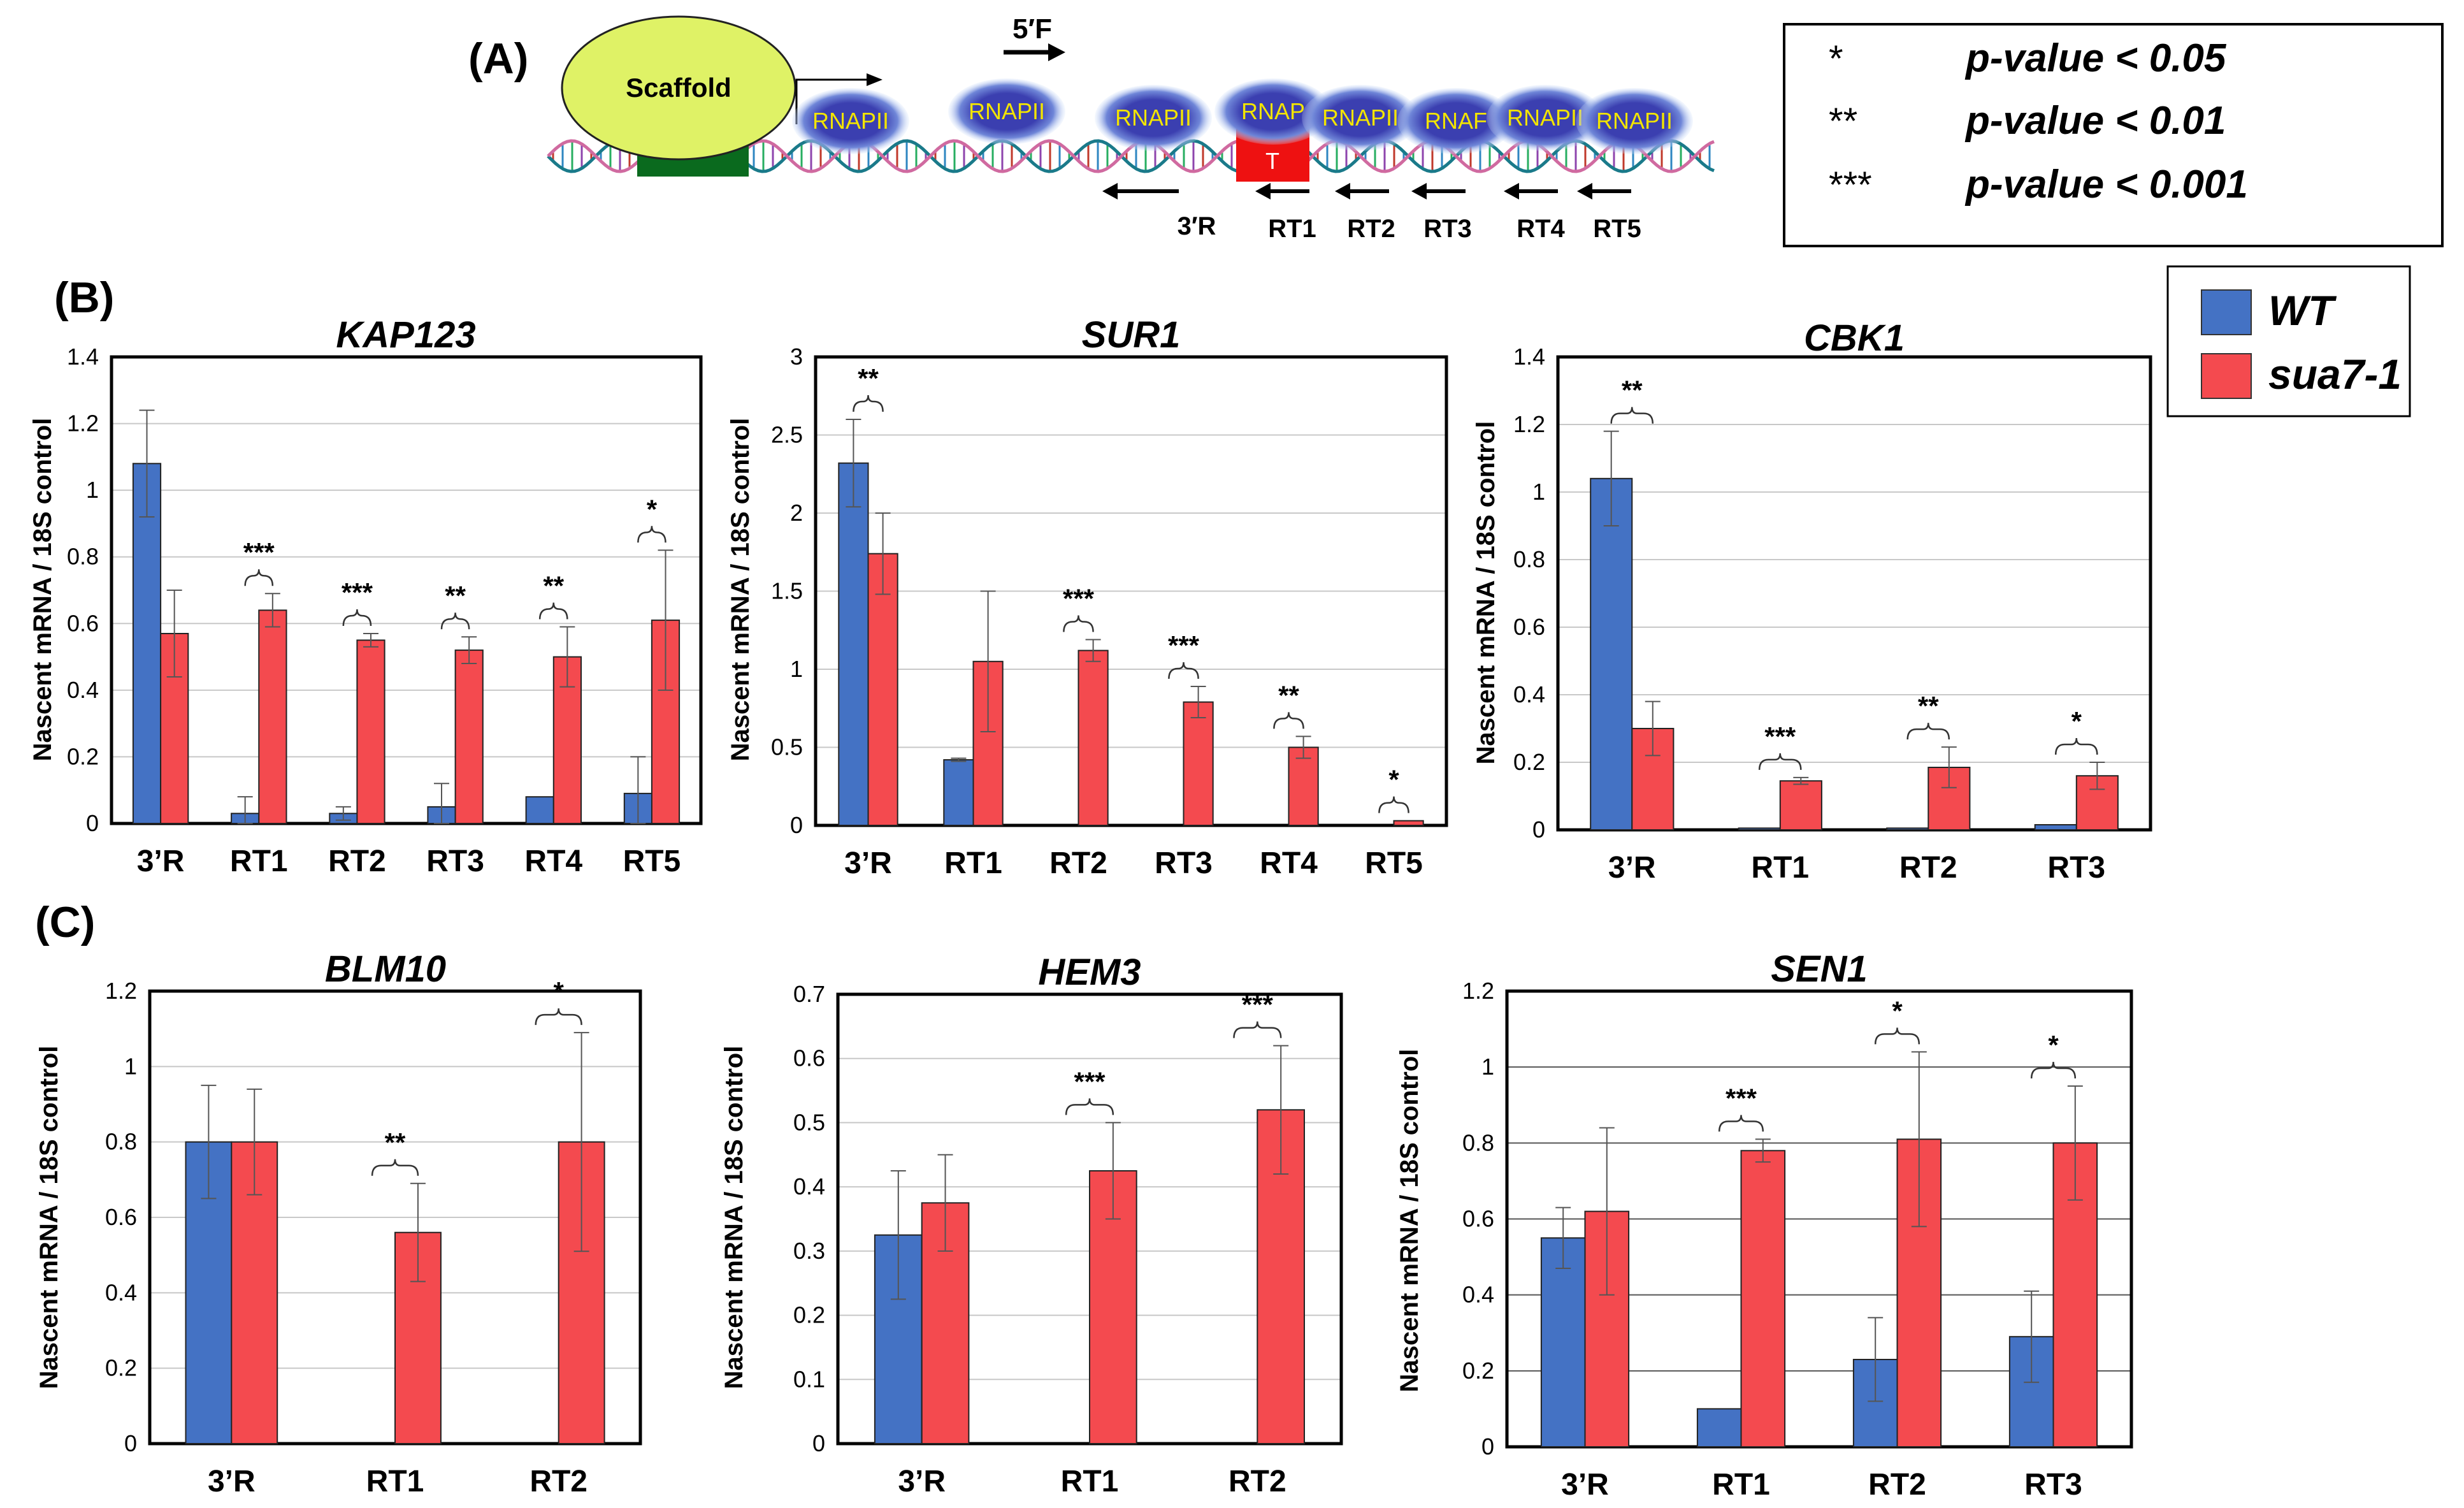 Image resolution: width=2464 pixels, height=1508 pixels. What do you see at coordinates (797, 513) in the screenshot?
I see `y-tick-label: 2` at bounding box center [797, 513].